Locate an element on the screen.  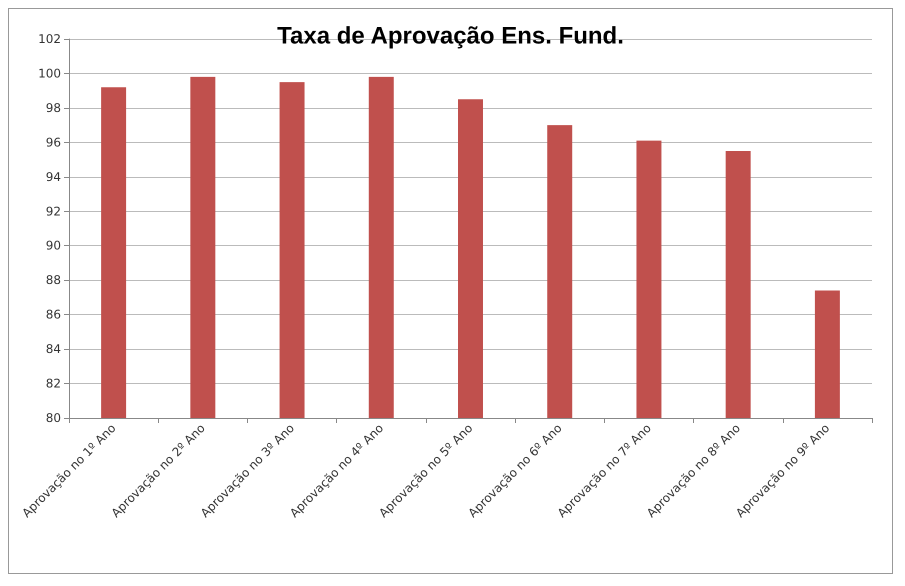
chart-title: Taxa de Aprovação Ens. Fund. is located at coordinates (450, 36).